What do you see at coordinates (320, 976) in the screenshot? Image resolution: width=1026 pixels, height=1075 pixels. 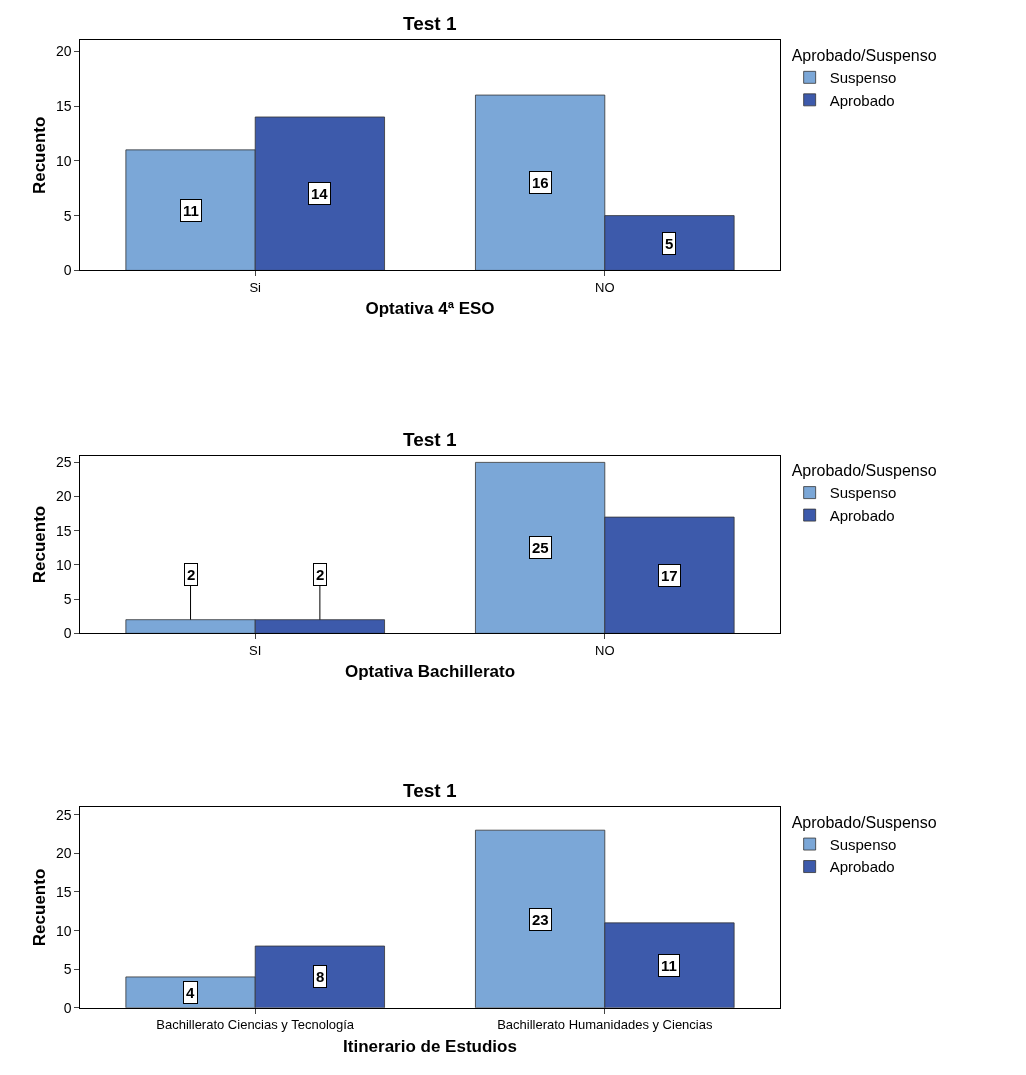 I see `data-label: 8` at bounding box center [320, 976].